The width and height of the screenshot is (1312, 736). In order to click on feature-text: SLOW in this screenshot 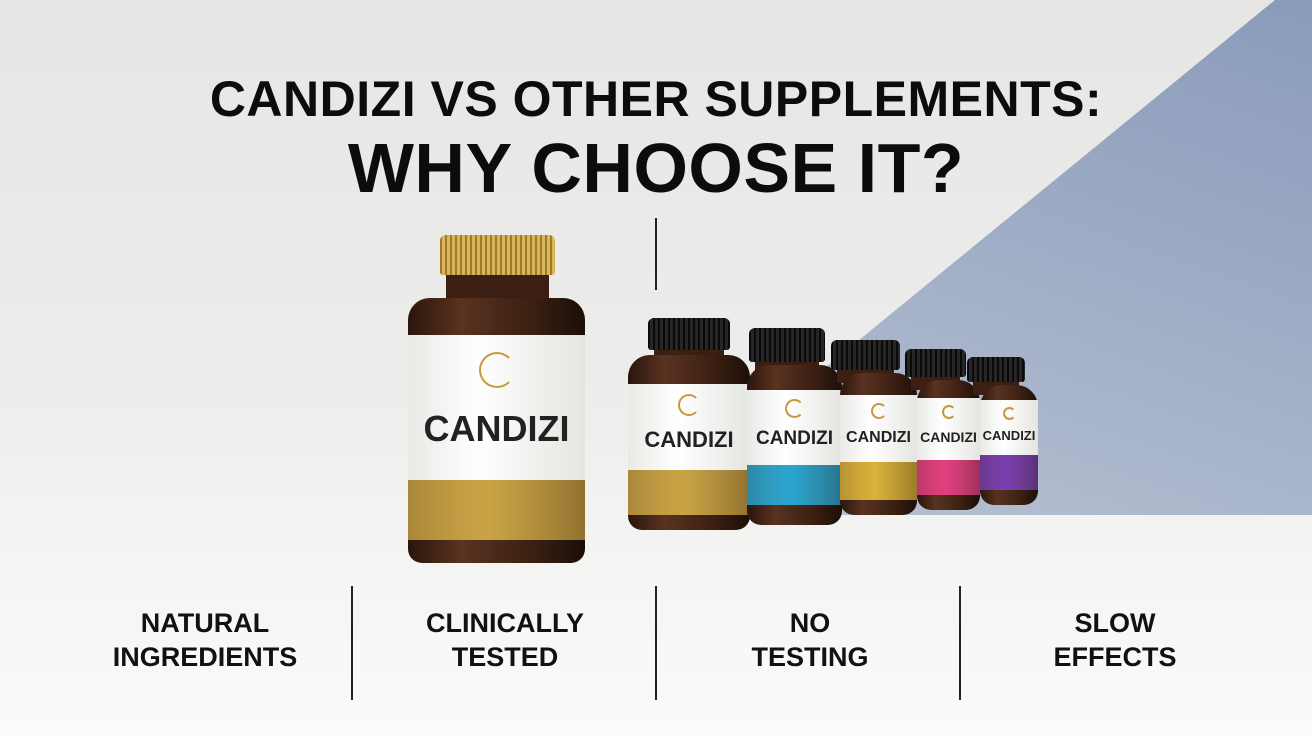, I will do `click(1115, 623)`.